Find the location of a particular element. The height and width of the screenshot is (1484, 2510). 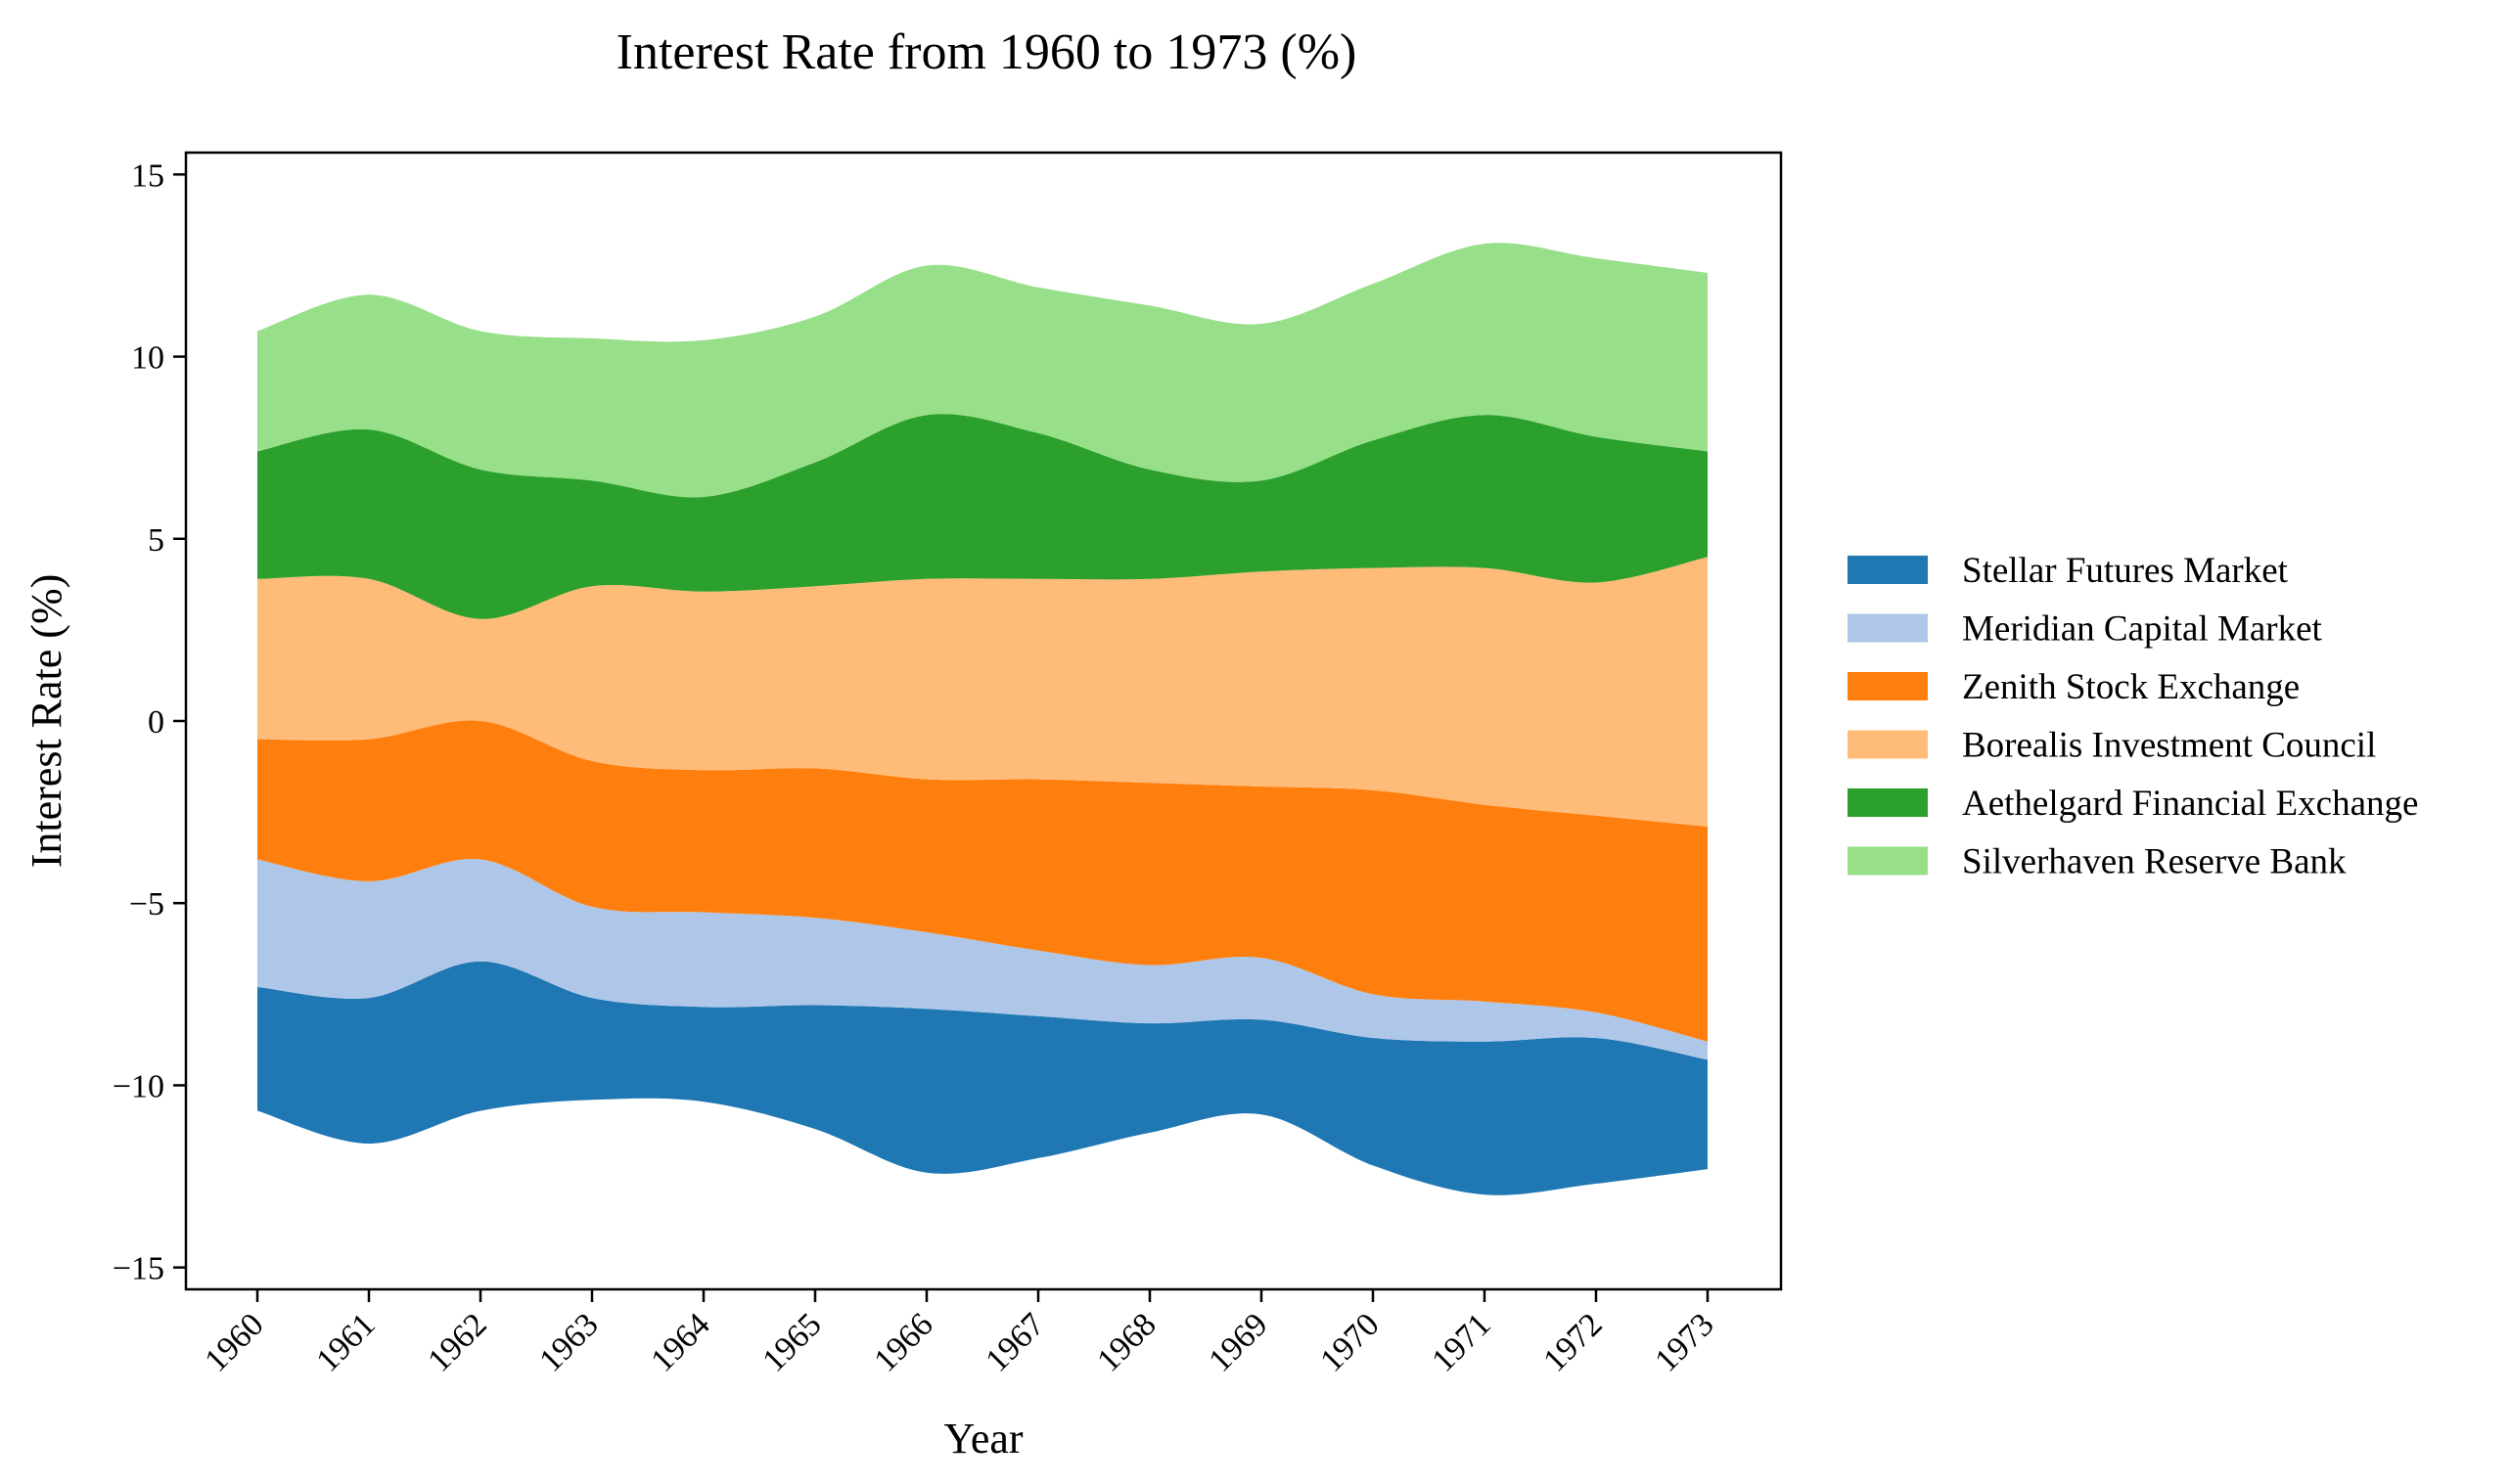

x-axis-label: Year is located at coordinates (983, 1438).